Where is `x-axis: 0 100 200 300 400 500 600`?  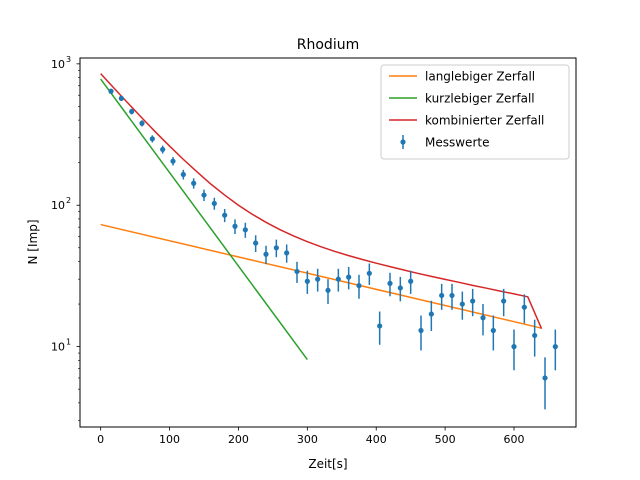 x-axis: 0 100 200 300 400 500 600 is located at coordinates (311, 436).